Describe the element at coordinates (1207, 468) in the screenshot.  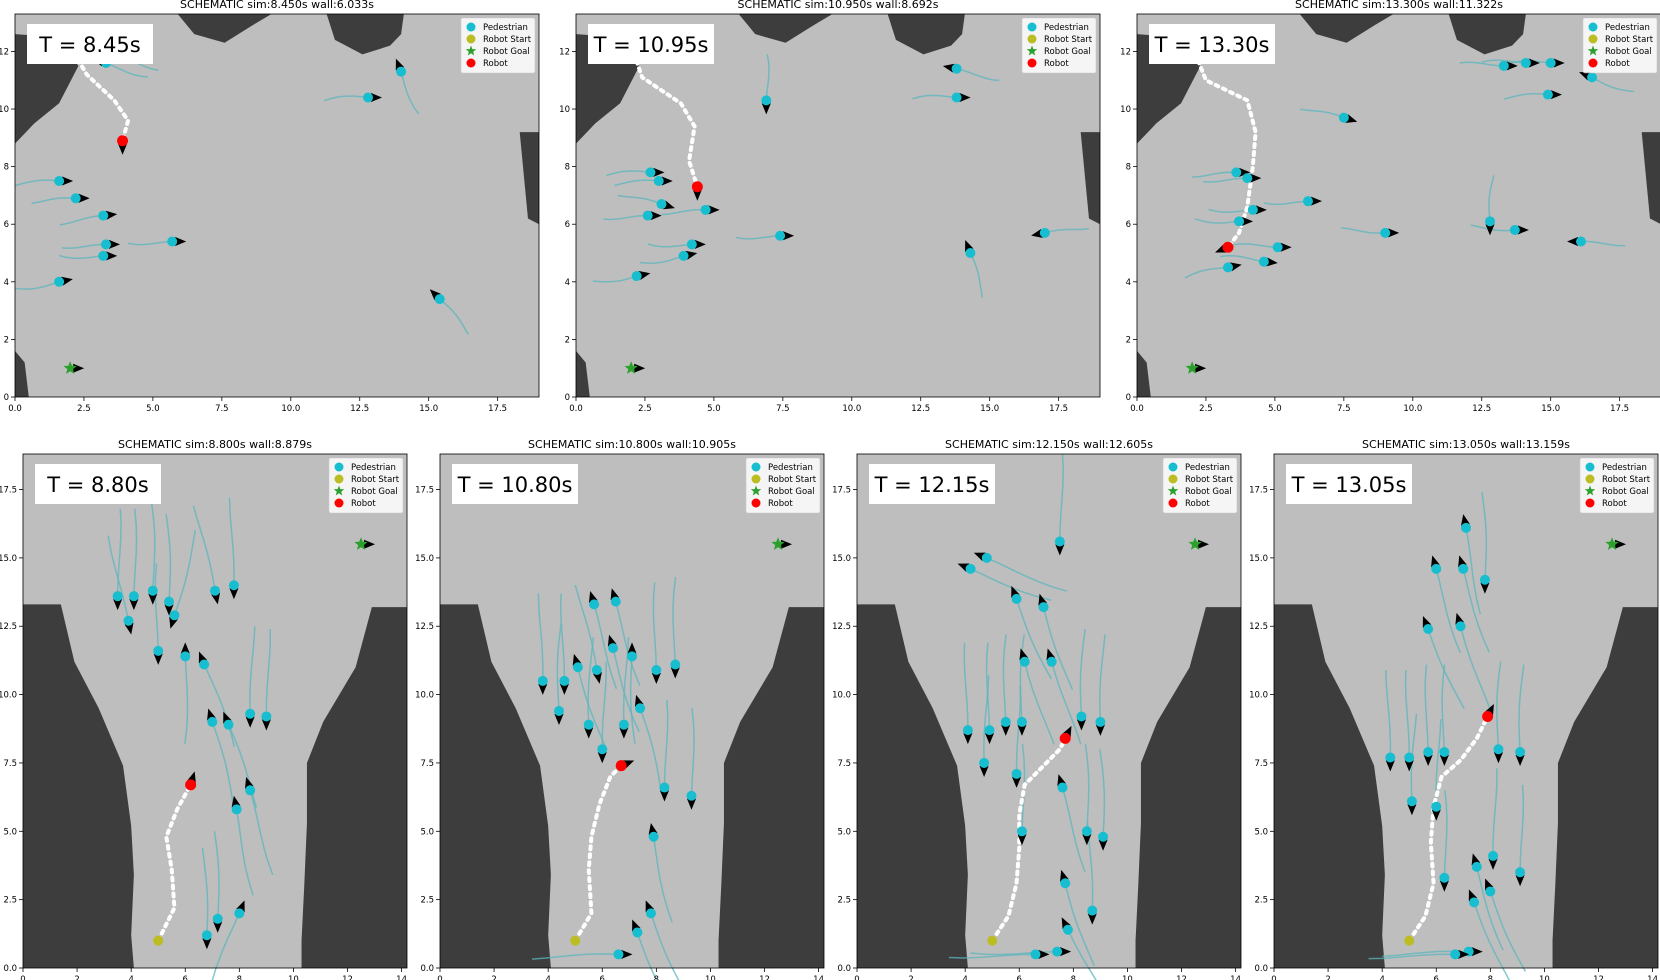
I see `legend-label: Pedestrian` at that location.